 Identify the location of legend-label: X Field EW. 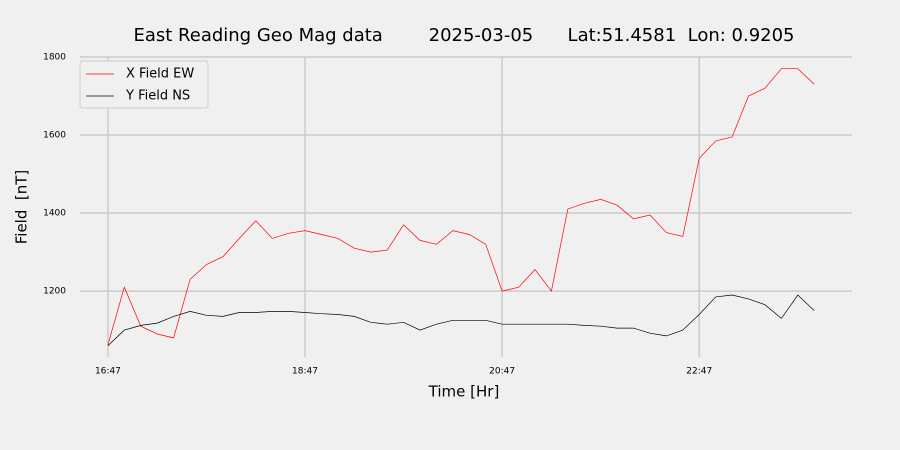
(160, 74).